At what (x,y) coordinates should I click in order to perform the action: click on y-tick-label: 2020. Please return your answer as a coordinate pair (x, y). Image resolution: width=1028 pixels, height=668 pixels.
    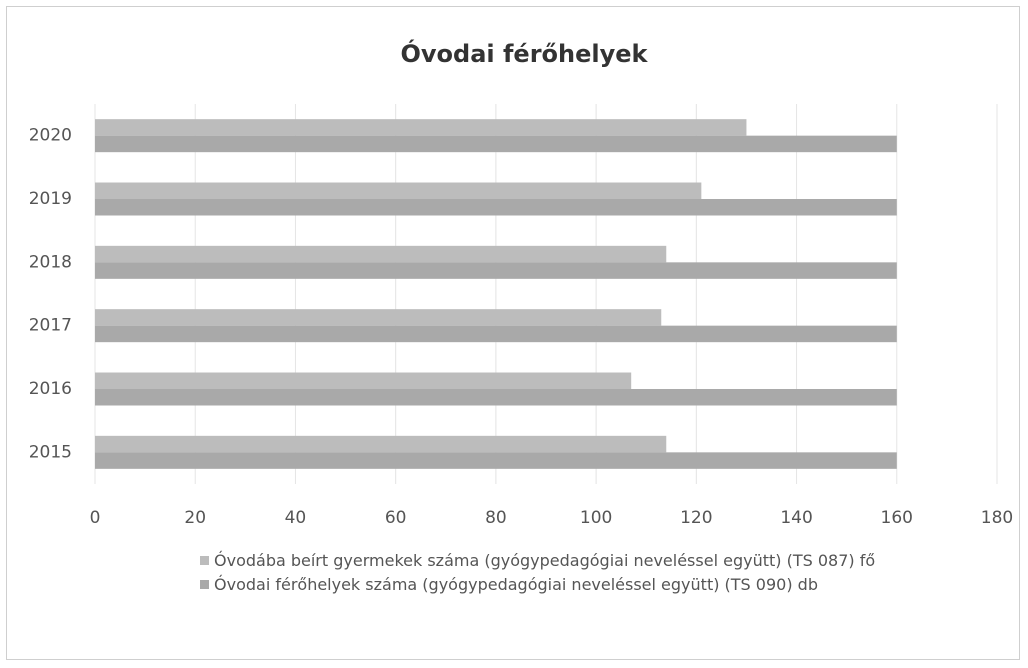
    Looking at the image, I should click on (50, 136).